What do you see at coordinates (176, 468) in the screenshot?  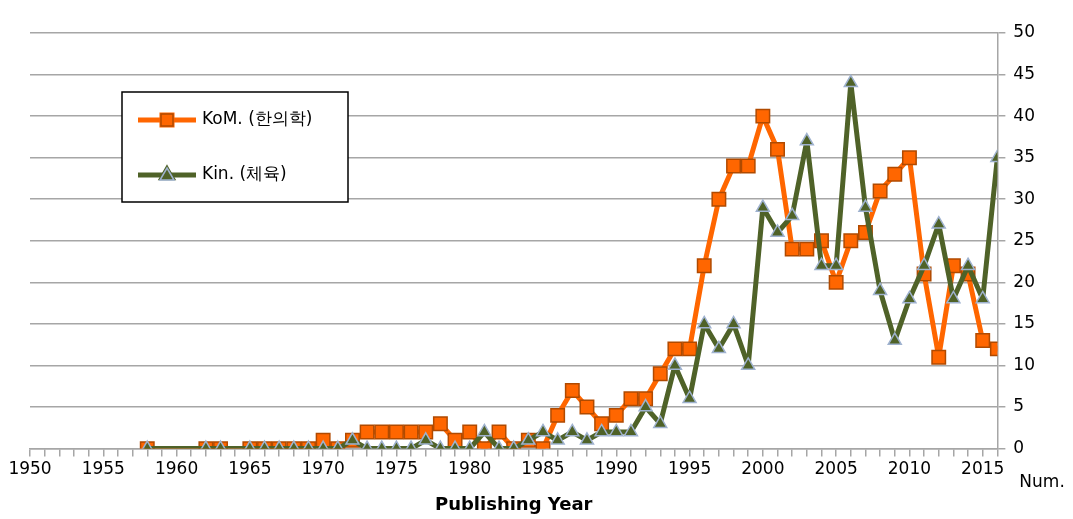 I see `x-tick-label: 1960` at bounding box center [176, 468].